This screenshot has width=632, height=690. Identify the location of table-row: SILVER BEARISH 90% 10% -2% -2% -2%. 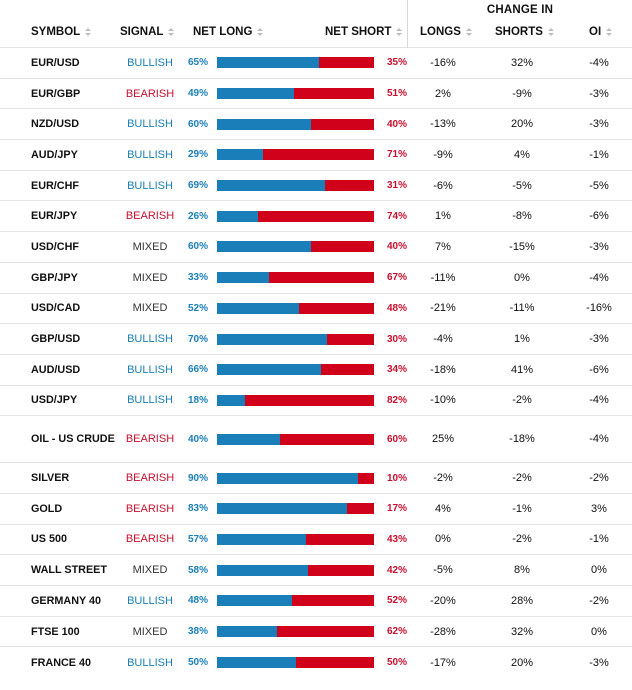
(316, 478).